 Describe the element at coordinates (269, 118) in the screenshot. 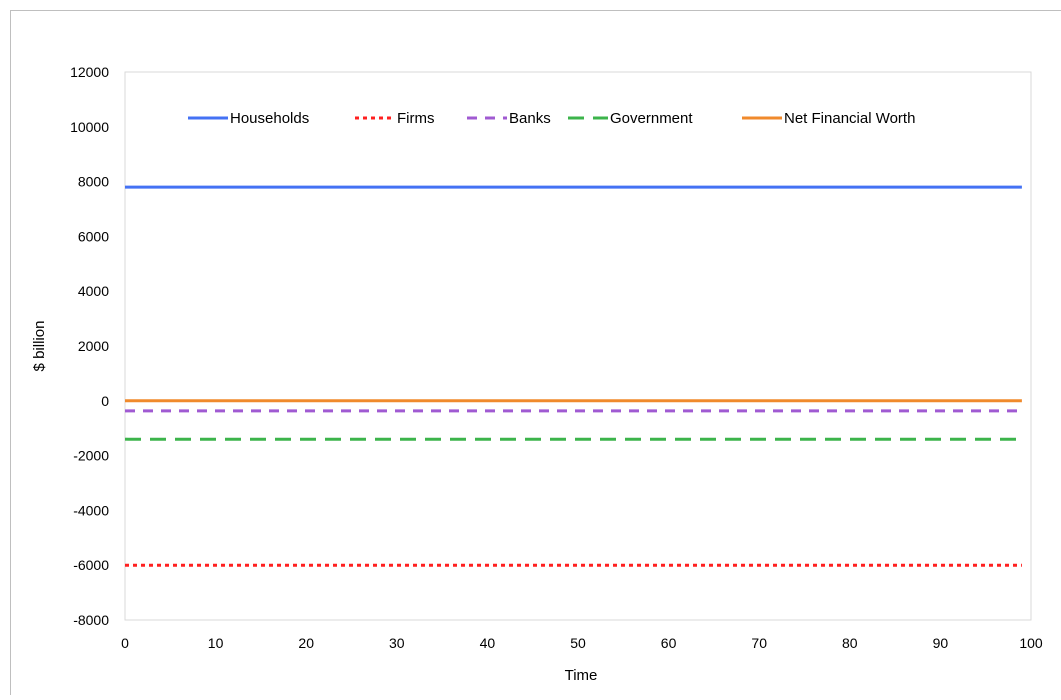

I see `legend-label: Households` at that location.